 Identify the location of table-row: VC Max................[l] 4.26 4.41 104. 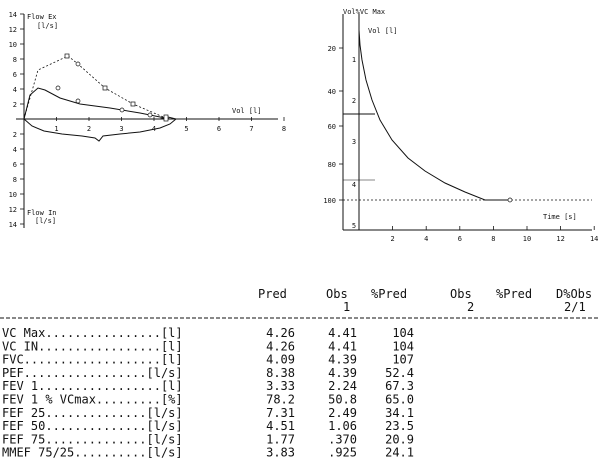
(208, 333).